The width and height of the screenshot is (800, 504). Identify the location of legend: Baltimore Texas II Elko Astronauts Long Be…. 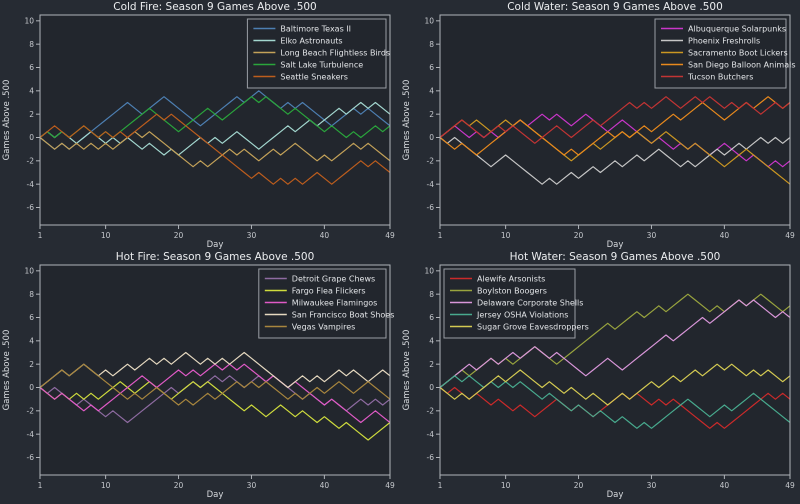
(318, 53).